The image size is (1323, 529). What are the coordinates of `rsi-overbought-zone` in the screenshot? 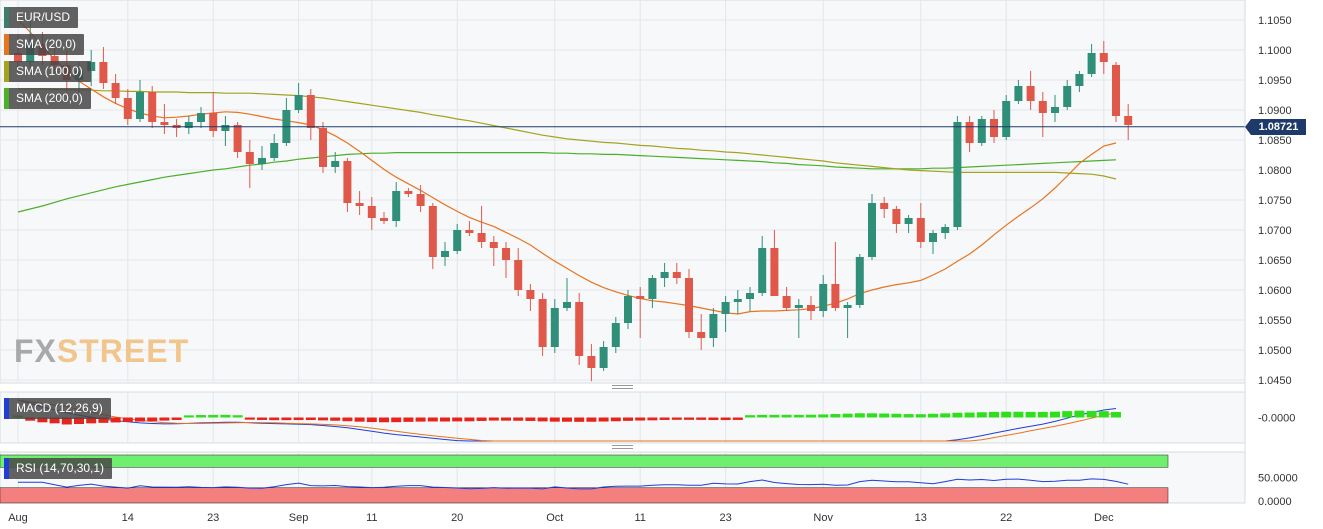 It's located at (584, 461).